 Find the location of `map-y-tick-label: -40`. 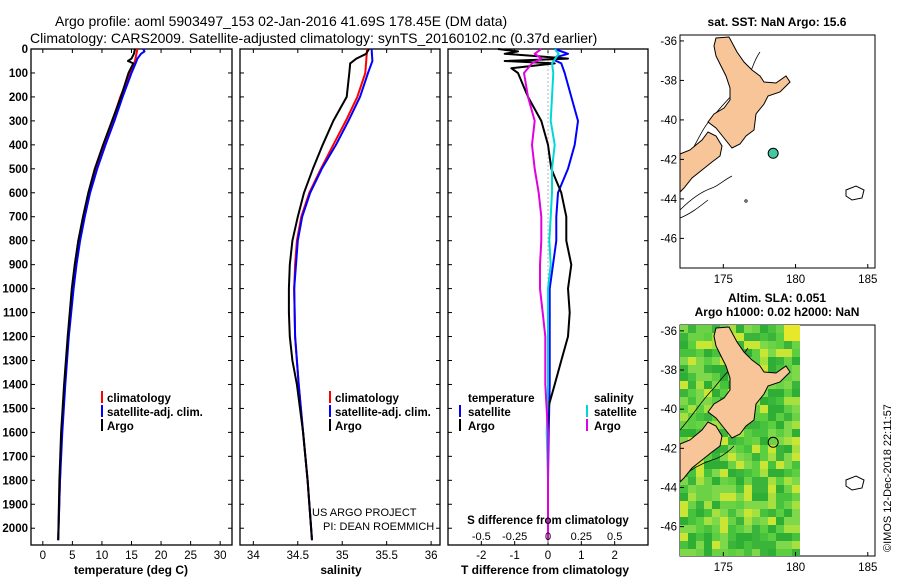

map-y-tick-label: -40 is located at coordinates (668, 121).